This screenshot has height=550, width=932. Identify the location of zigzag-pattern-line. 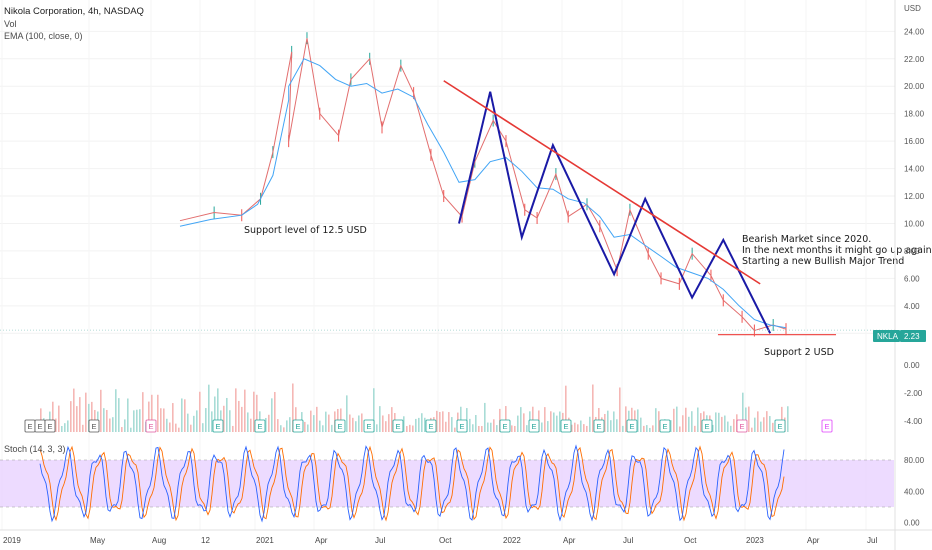
(615, 212).